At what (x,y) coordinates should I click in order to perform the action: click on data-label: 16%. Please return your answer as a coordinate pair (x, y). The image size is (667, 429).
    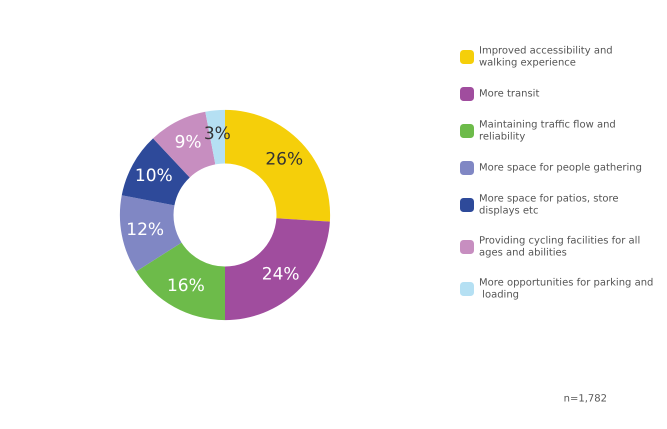
    Looking at the image, I should click on (185, 286).